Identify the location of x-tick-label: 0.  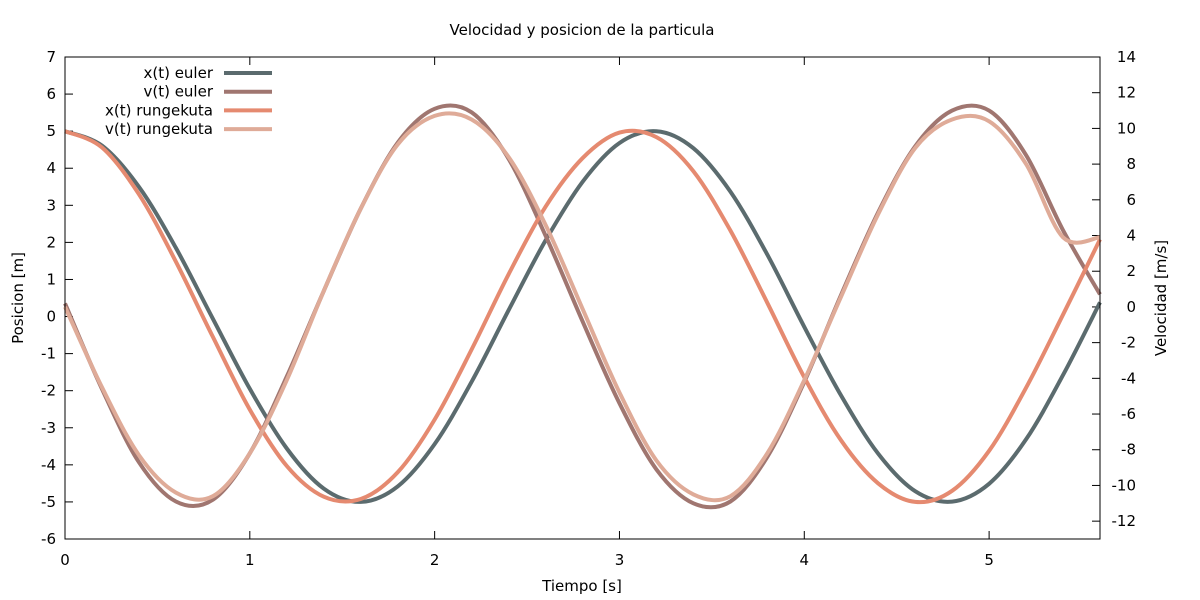
(65, 560).